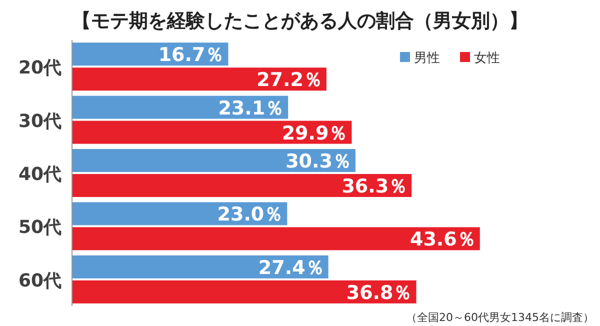 This screenshot has height=326, width=600. I want to click on y-tick-label: 50代, so click(40, 227).